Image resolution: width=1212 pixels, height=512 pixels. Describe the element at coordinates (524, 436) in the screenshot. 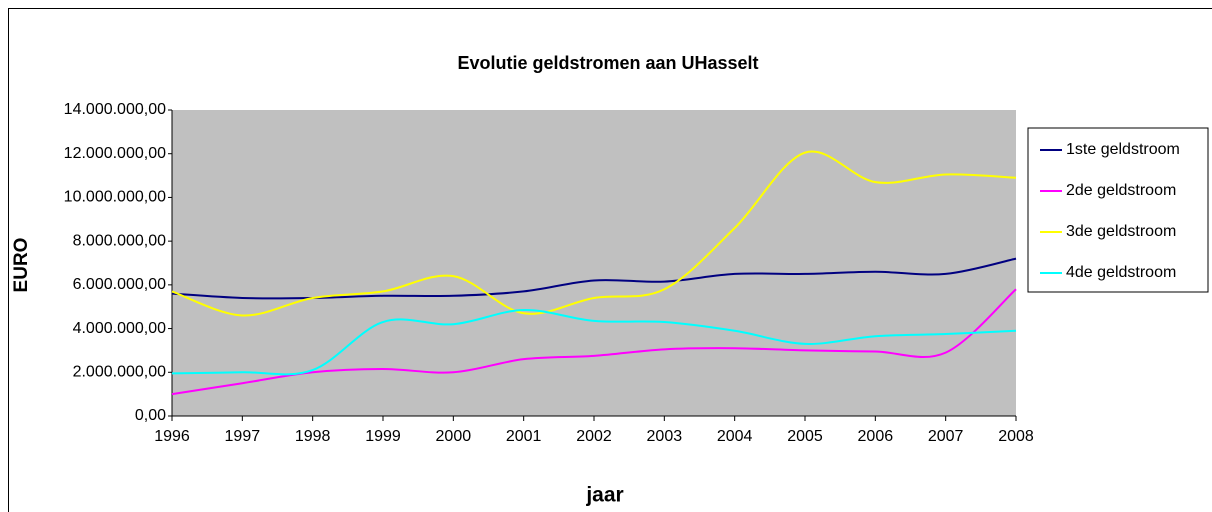

I see `x-tick-label: 2001` at that location.